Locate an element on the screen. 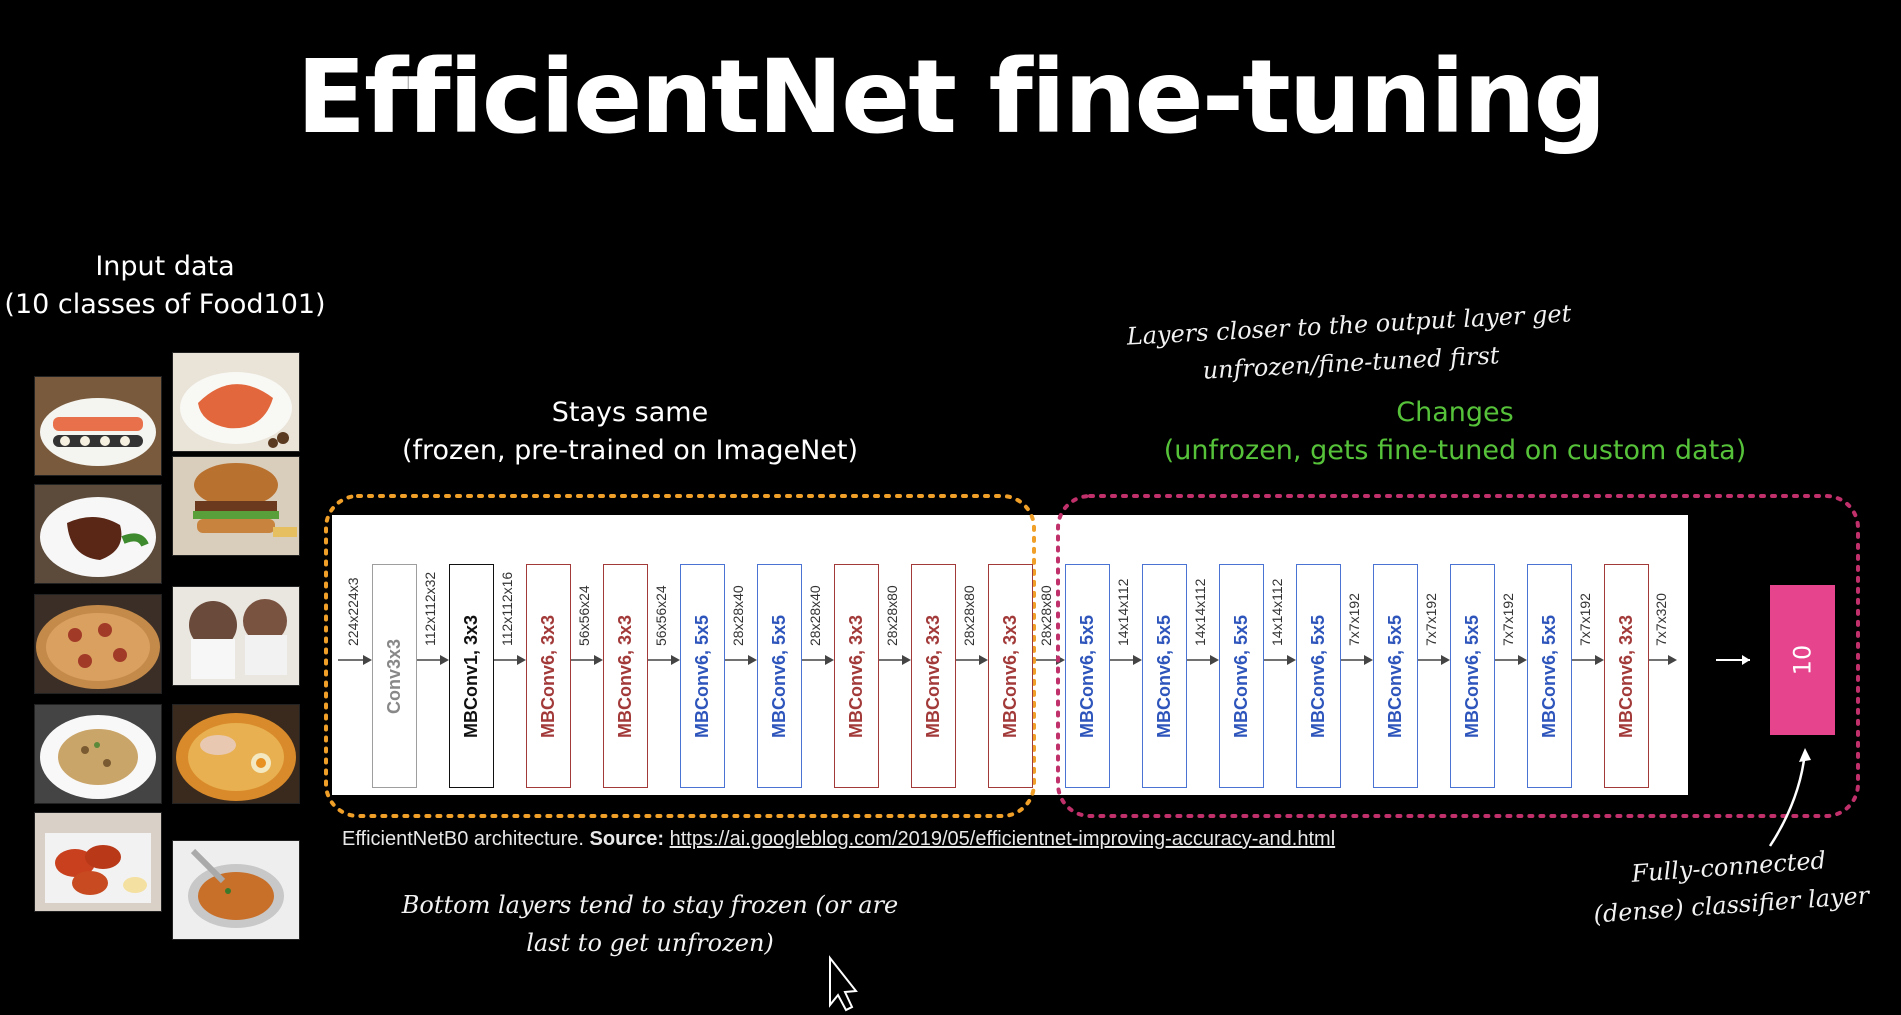  fc-pointer-head is located at coordinates (1805, 755).